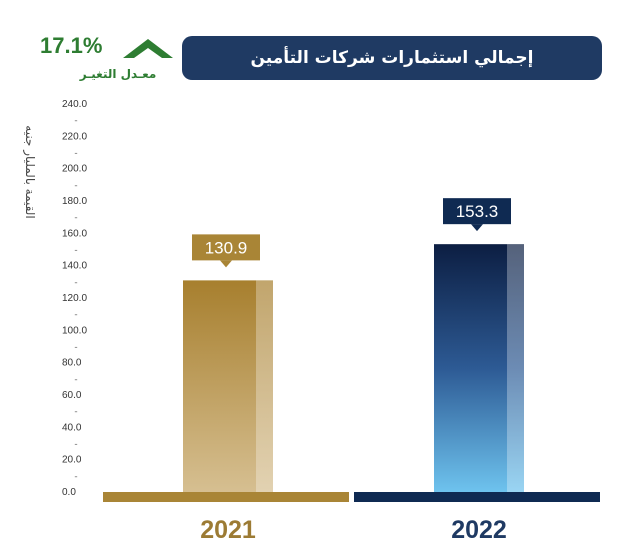  Describe the element at coordinates (74, 266) in the screenshot. I see `y-tick-label: 140.0` at that location.